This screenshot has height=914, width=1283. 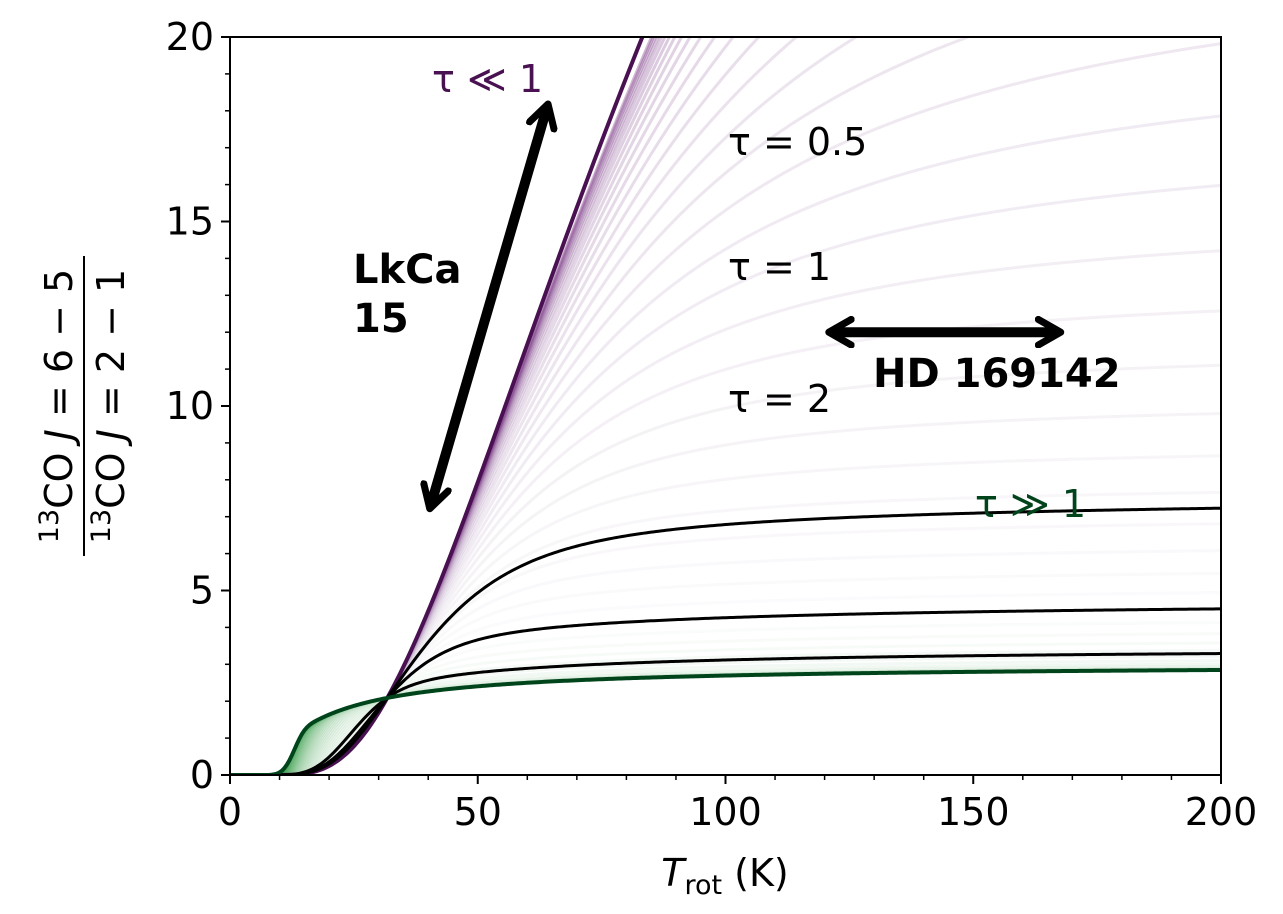 I want to click on y-num-eq: = 6 − 5, so click(x=59, y=349).